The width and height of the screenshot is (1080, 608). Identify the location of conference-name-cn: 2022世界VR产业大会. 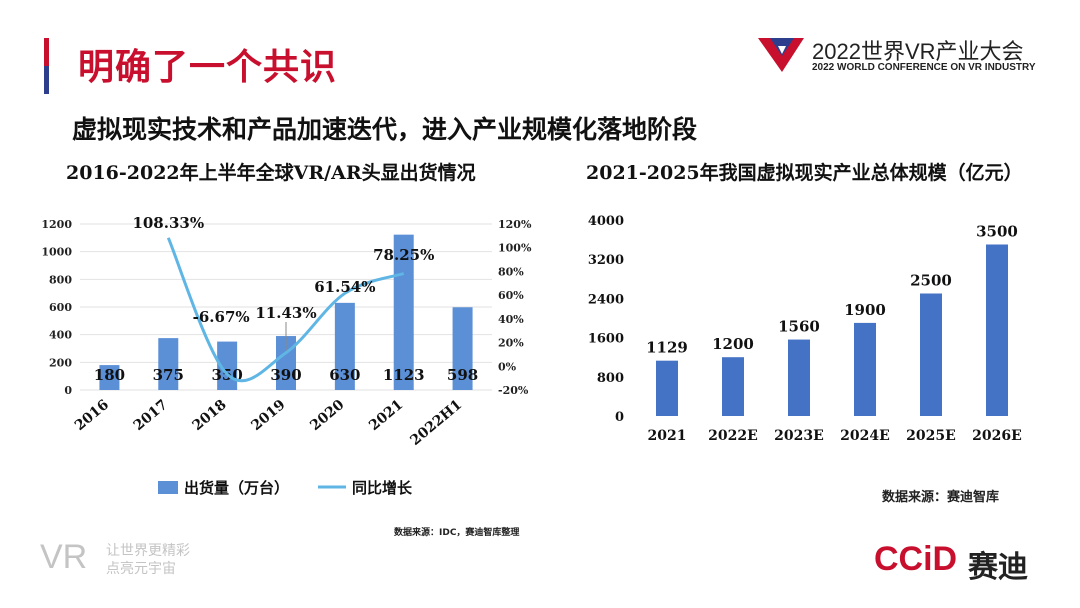
(918, 51).